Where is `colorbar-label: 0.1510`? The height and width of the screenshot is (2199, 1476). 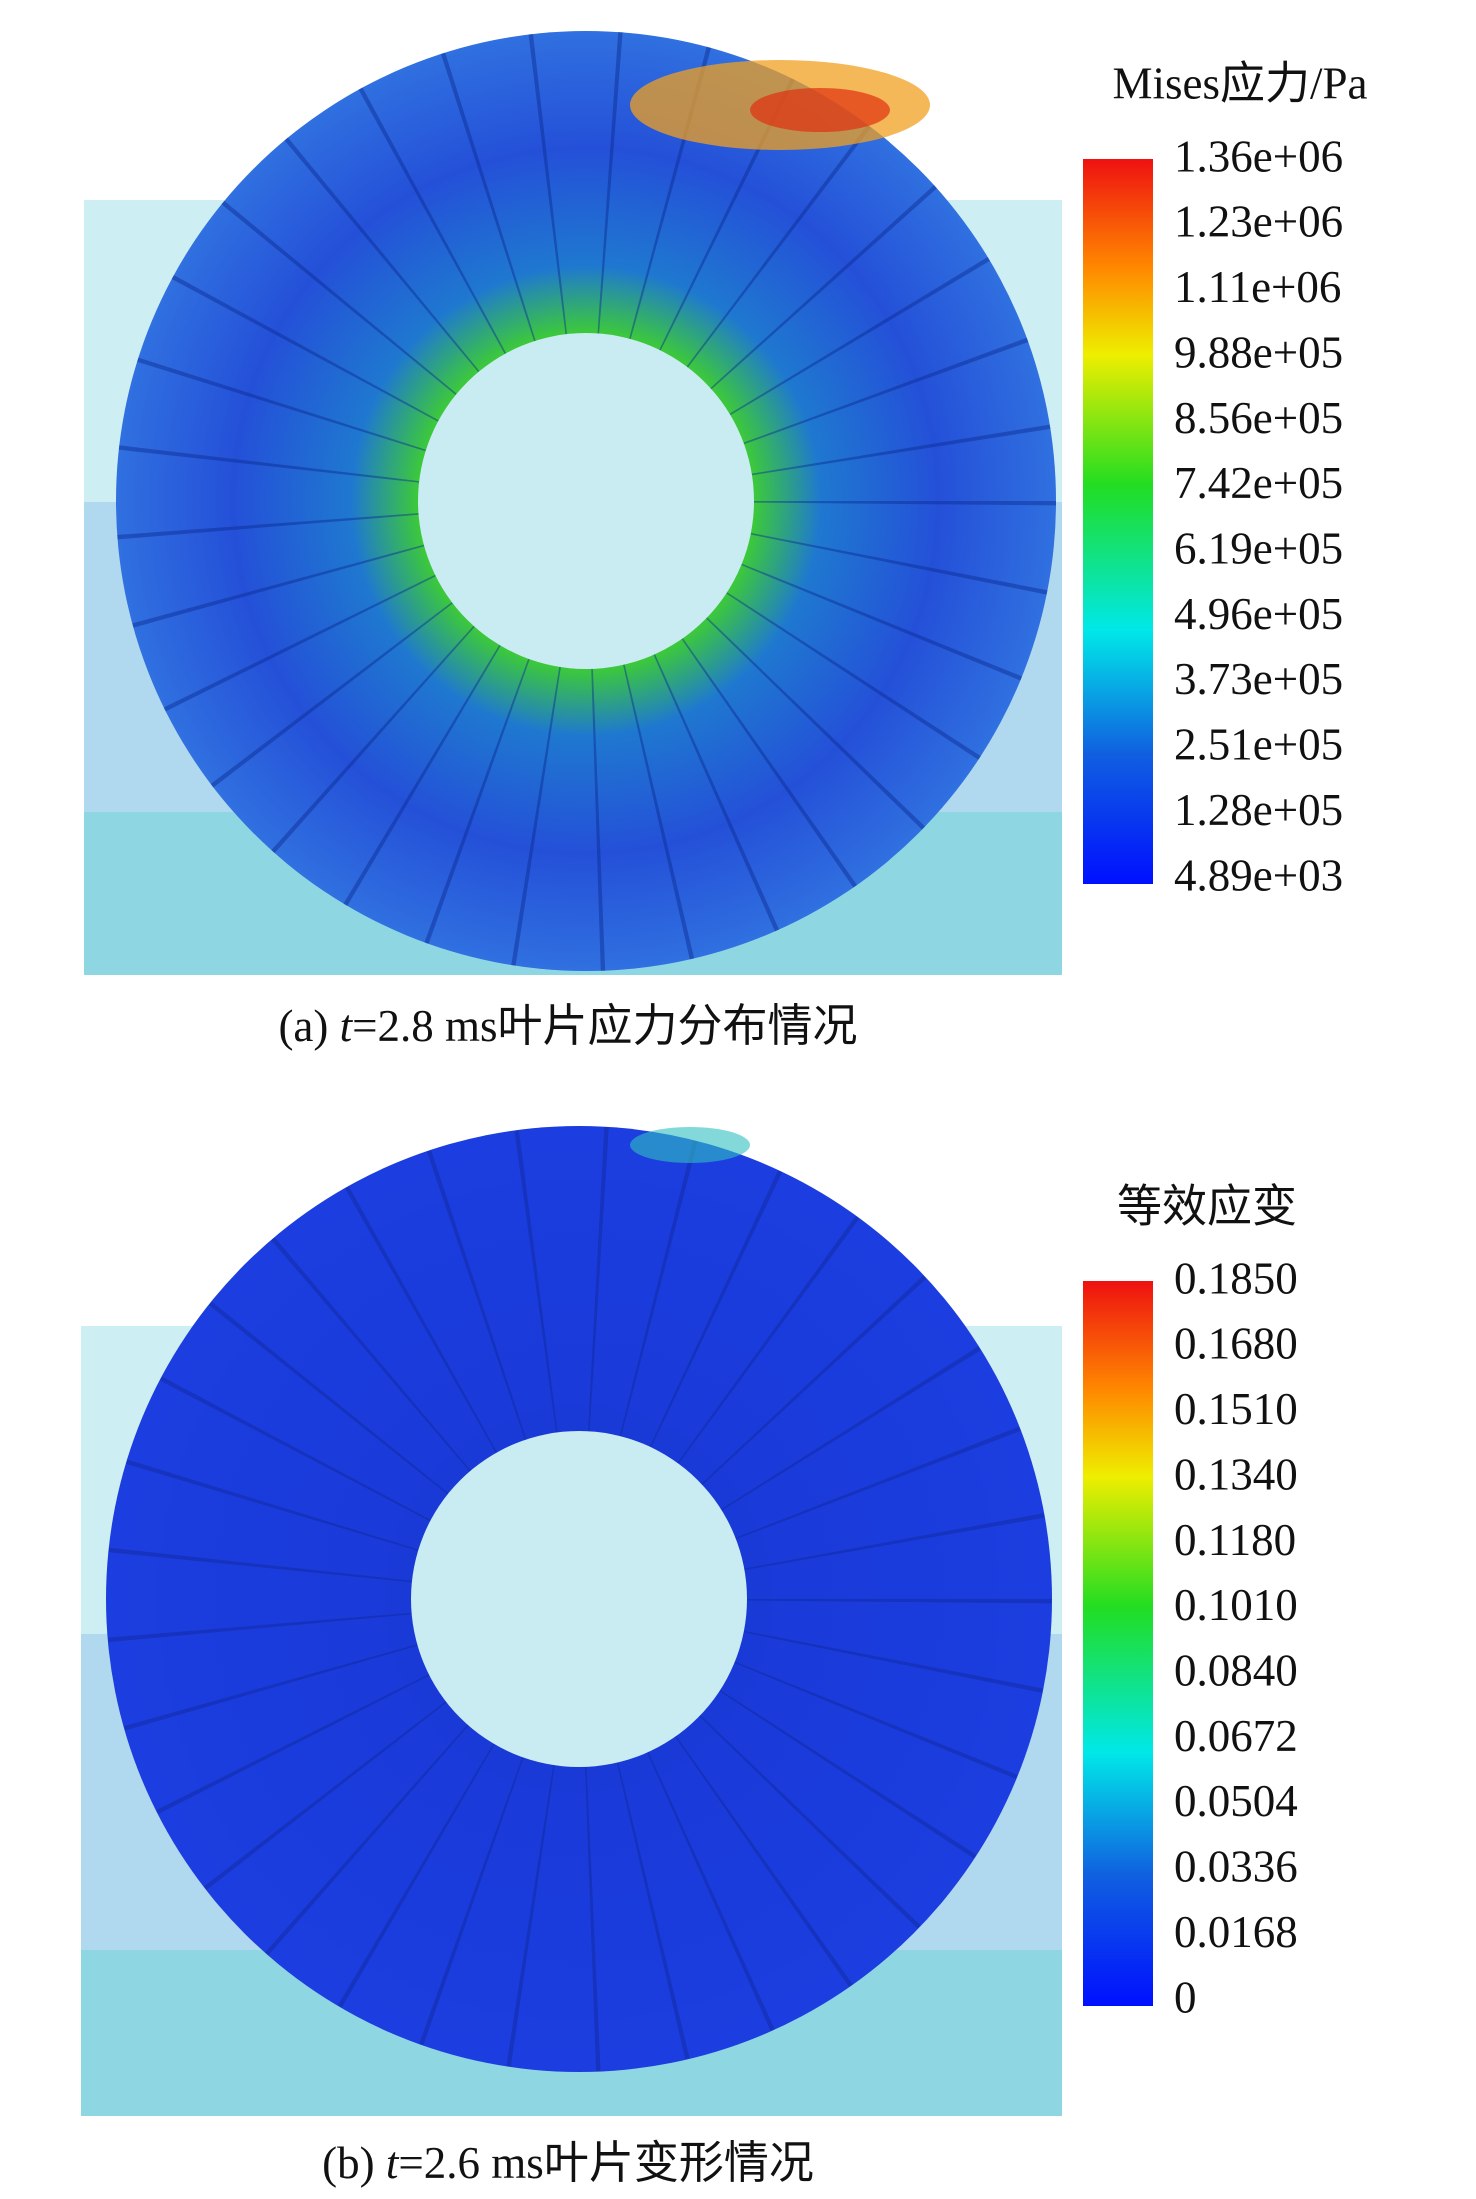 colorbar-label: 0.1510 is located at coordinates (1236, 1409).